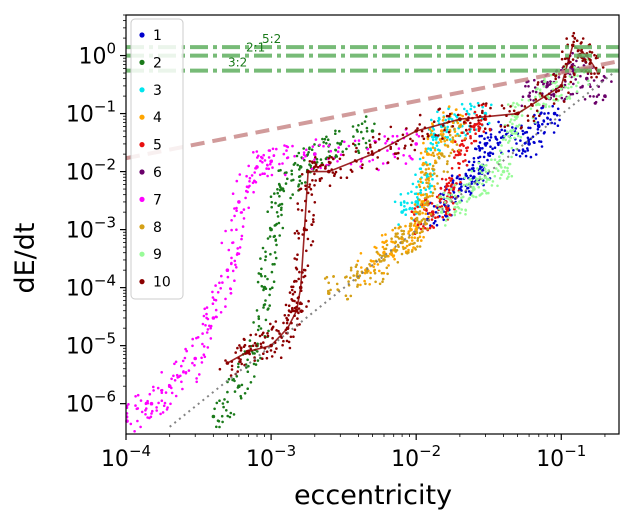  Describe the element at coordinates (91, 113) in the screenshot. I see `y-tick-label: 10⁻¹` at that location.